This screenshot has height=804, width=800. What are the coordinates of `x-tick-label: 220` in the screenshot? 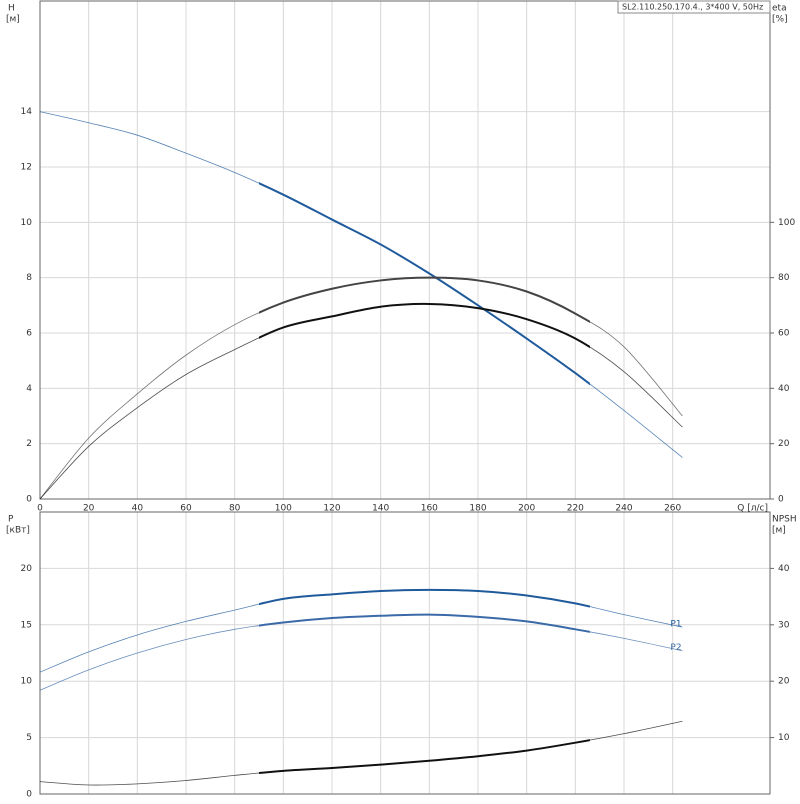 It's located at (575, 509).